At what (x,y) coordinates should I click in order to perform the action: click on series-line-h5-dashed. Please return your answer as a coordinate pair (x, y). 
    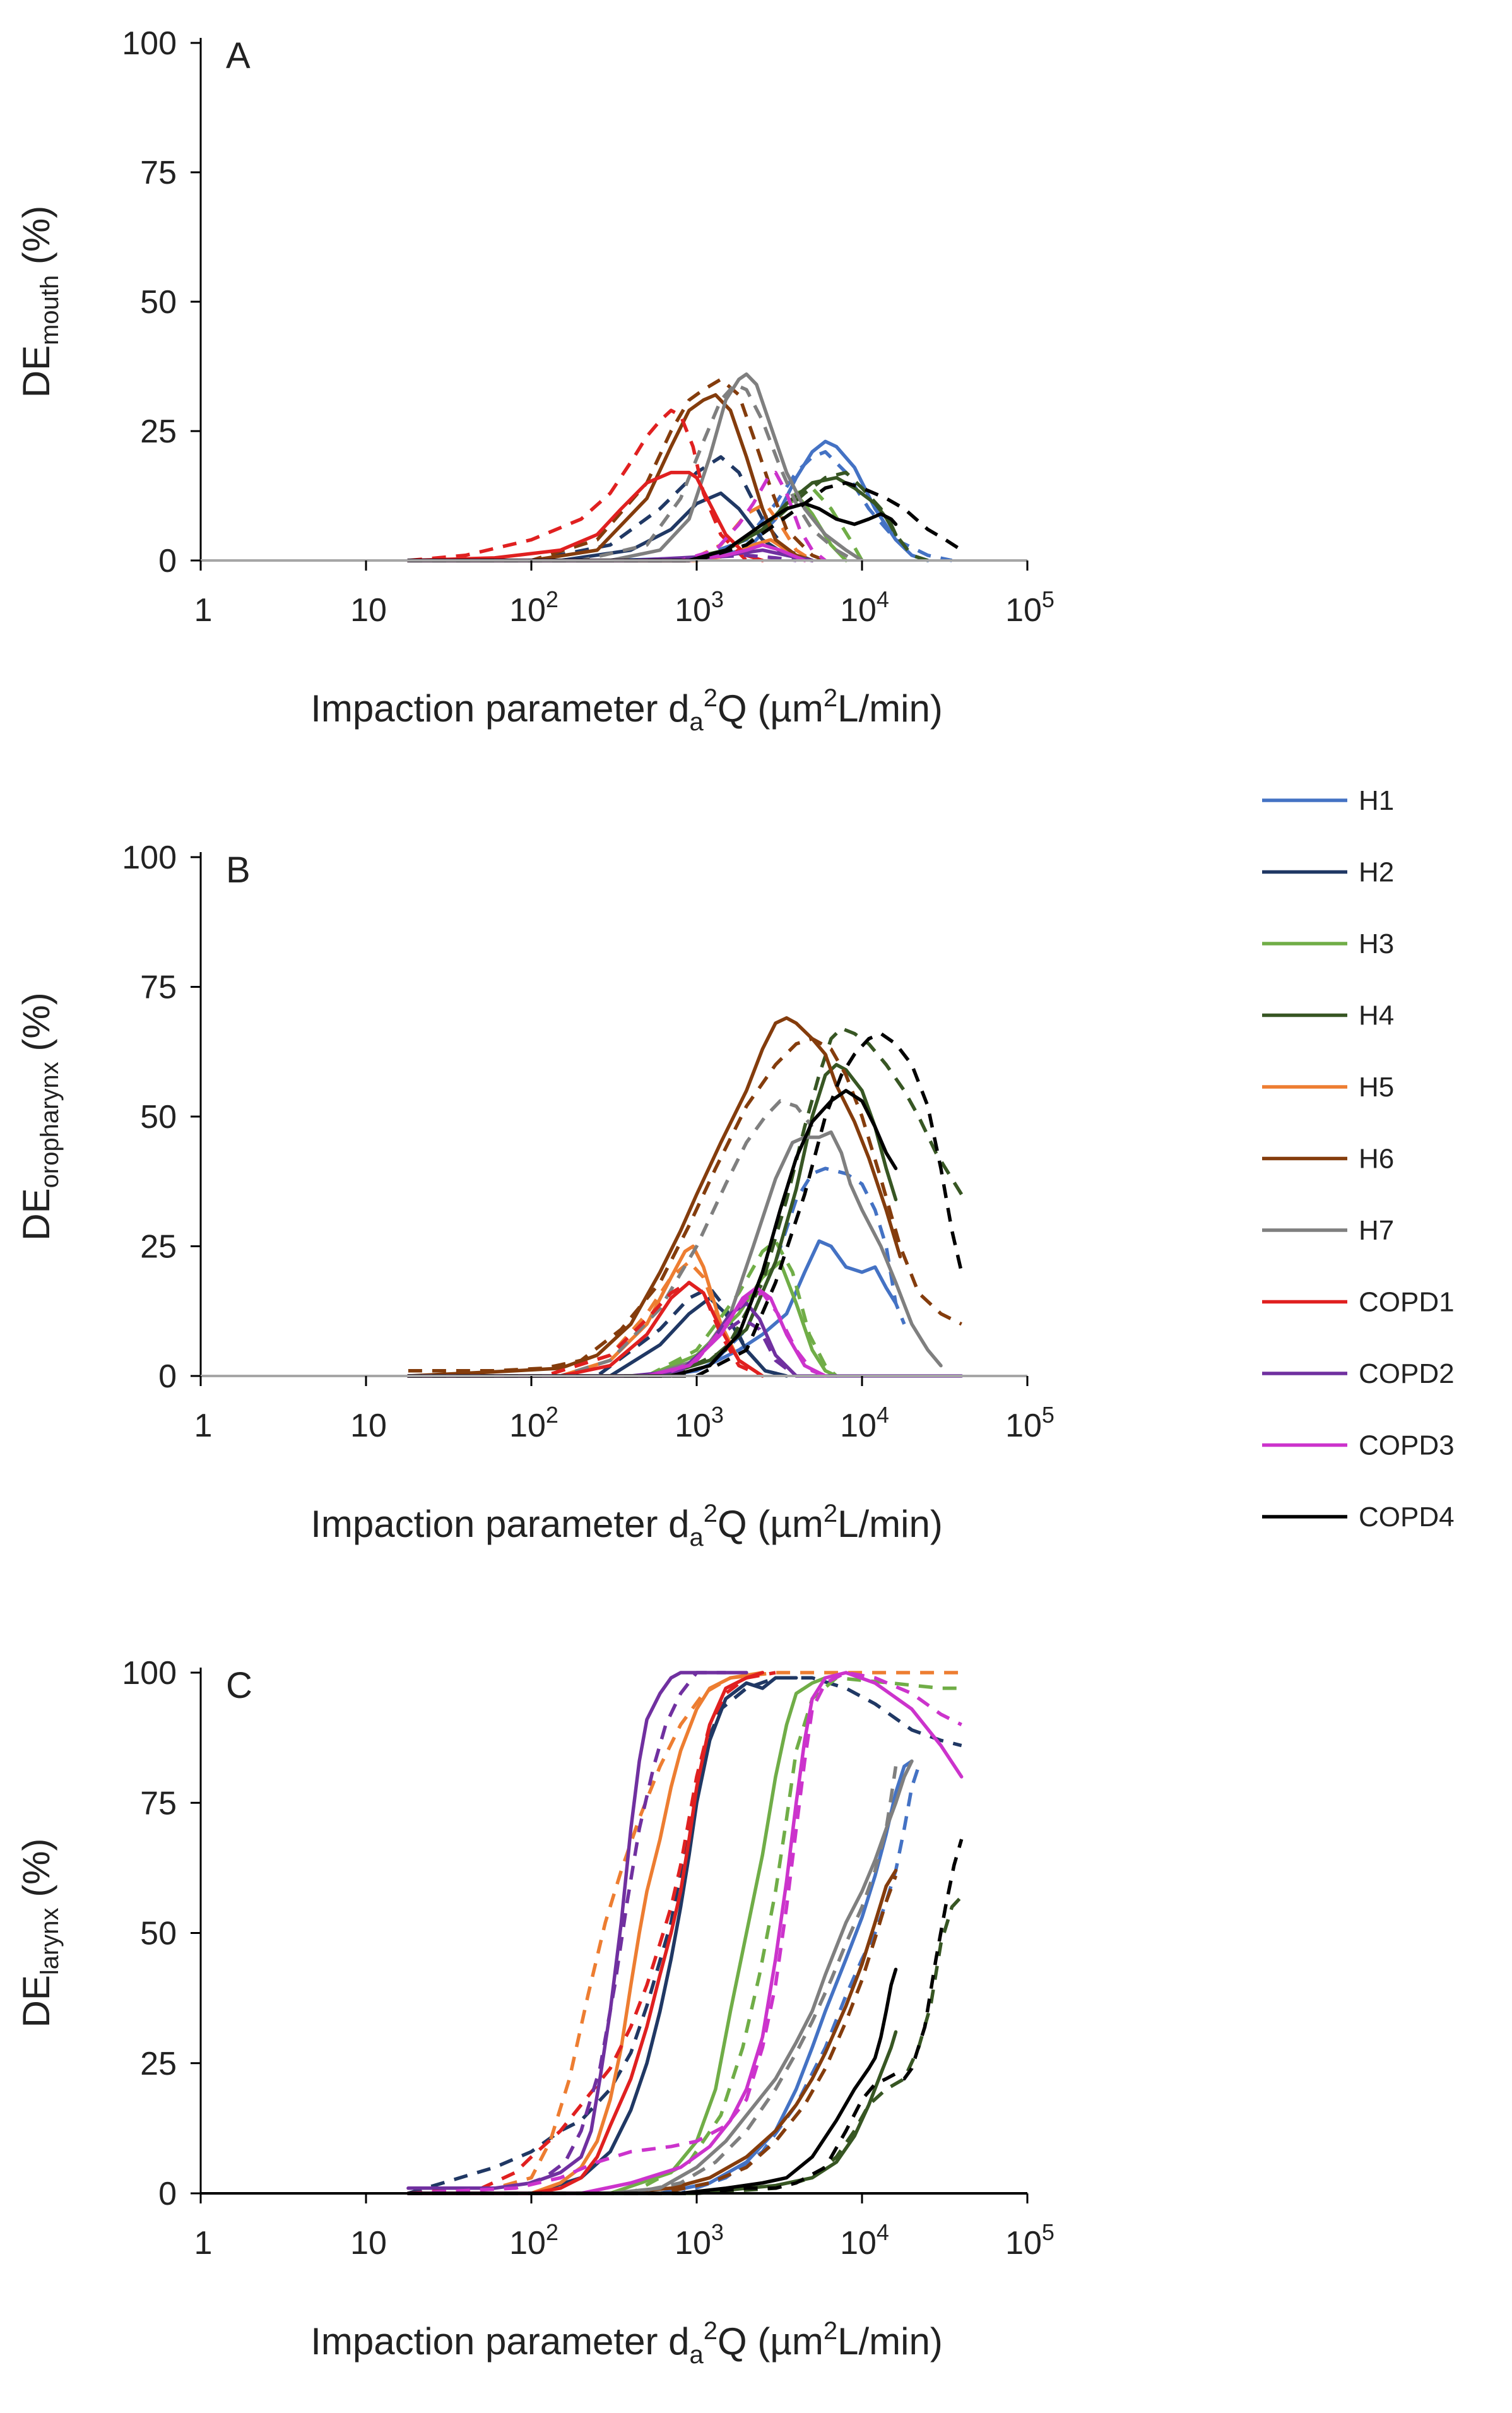
    Looking at the image, I should click on (685, 1933).